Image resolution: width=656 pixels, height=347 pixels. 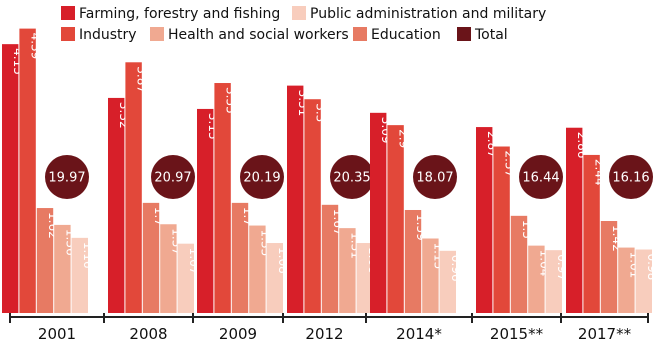 What do you see at coordinates (510, 164) in the screenshot?
I see `bar-value-label: 2.57` at bounding box center [510, 164].